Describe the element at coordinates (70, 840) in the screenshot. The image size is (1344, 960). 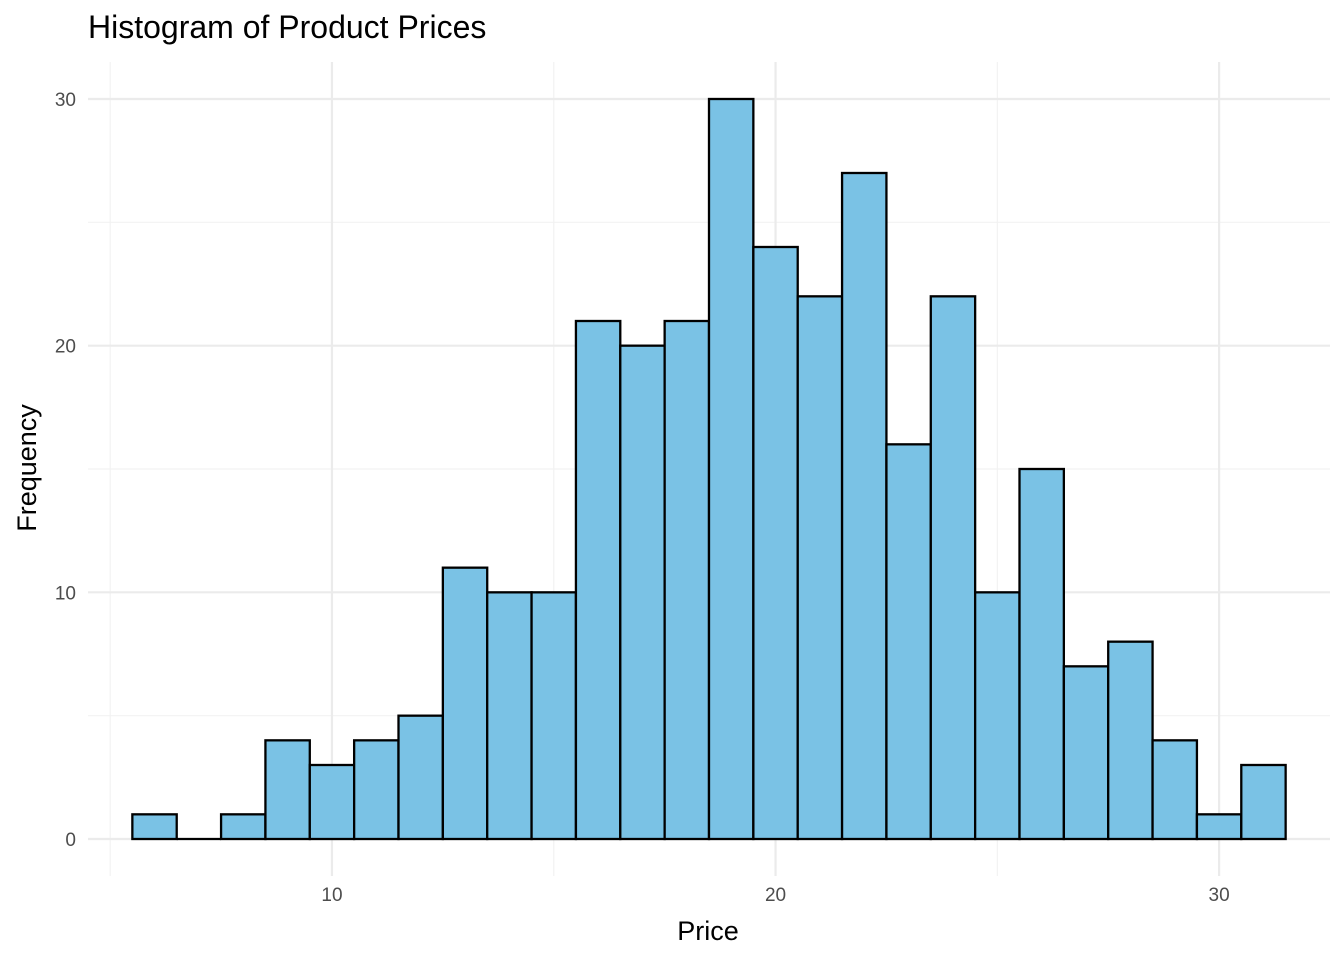
I see `y-tick-label-0: 0` at that location.